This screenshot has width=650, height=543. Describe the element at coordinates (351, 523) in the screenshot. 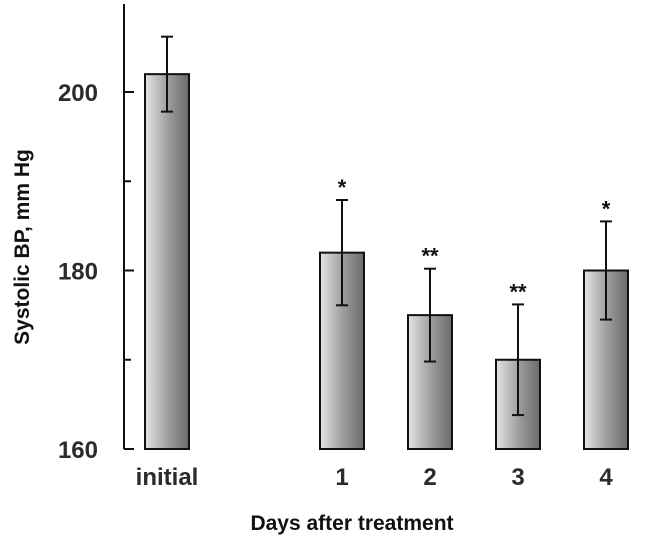

I see `x-axis-title: Days after treatment` at that location.